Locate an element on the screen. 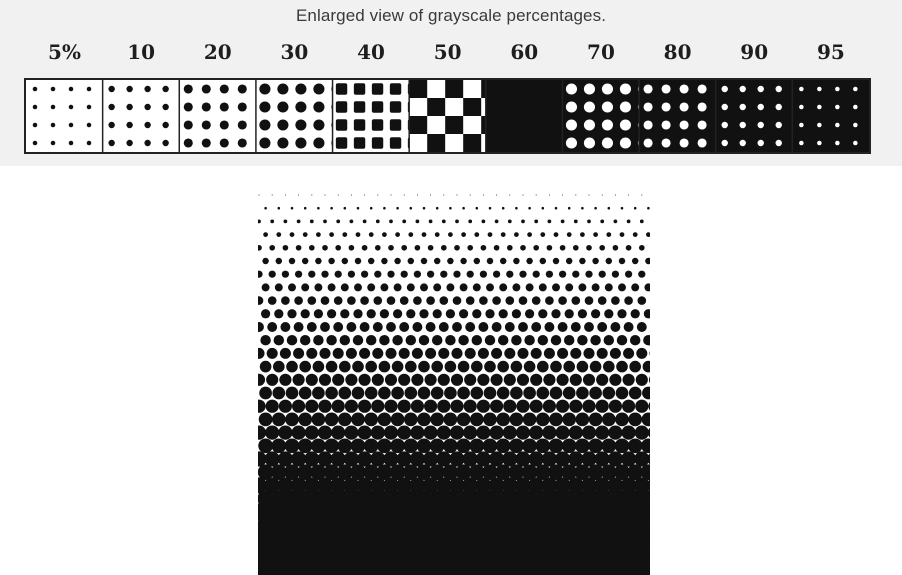 The width and height of the screenshot is (902, 575). percentage-label: 50 is located at coordinates (447, 52).